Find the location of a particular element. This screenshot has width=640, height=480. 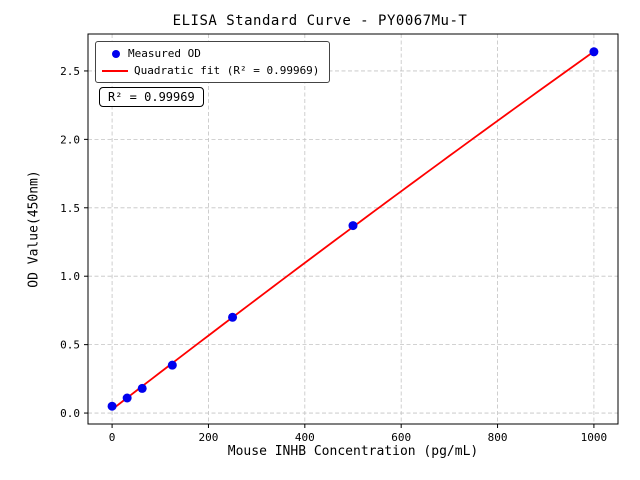

legend-label-quadratic-fit: Quadratic fit (R² = 0.99969) is located at coordinates (227, 70).